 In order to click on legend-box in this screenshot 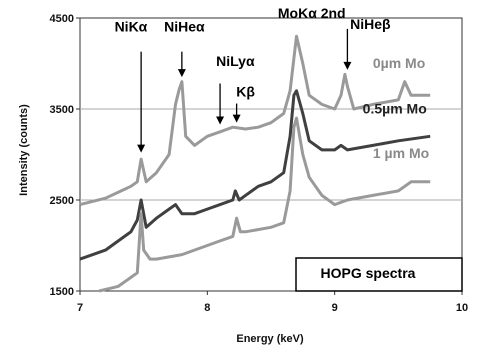, I will do `click(379, 274)`.